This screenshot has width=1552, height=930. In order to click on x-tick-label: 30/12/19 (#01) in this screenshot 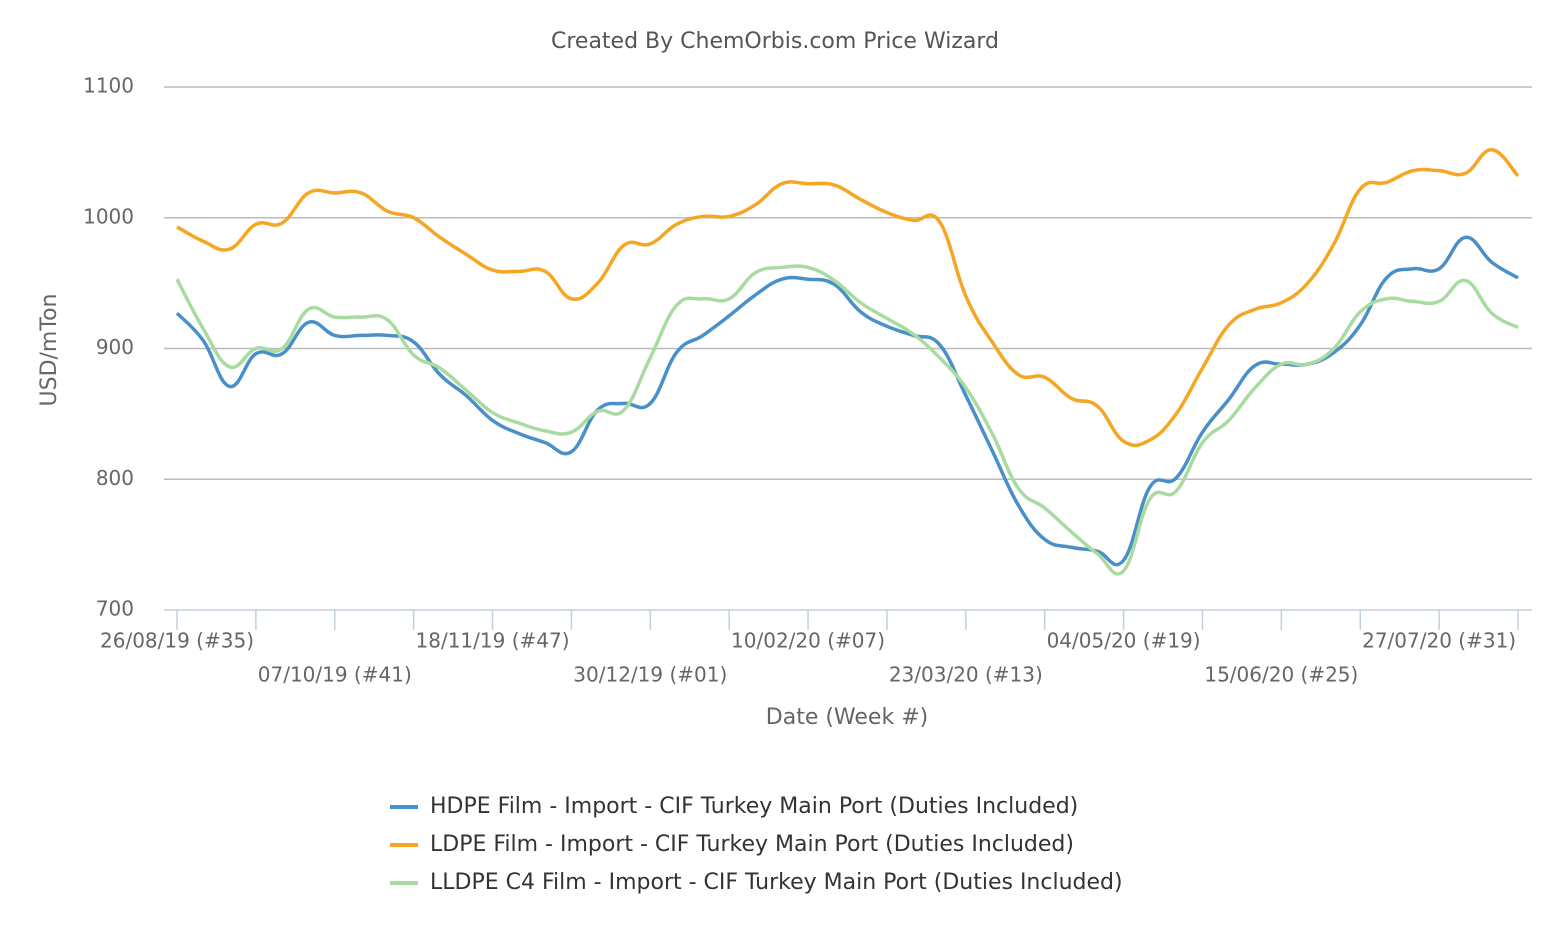, I will do `click(650, 675)`.